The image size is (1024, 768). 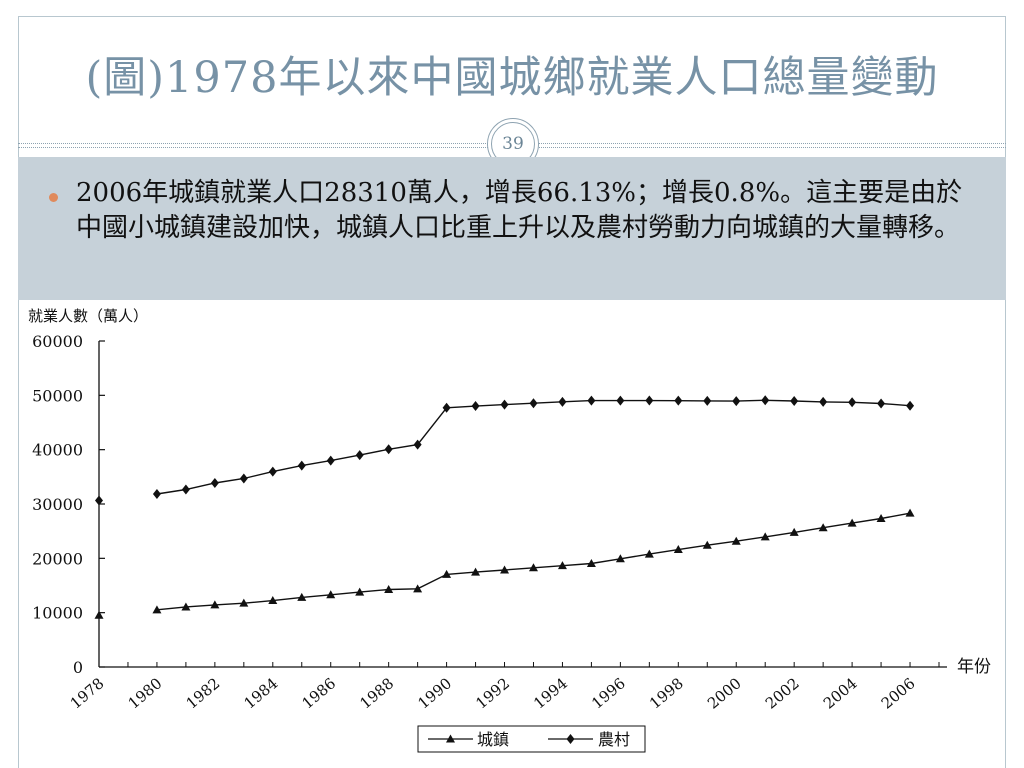 What do you see at coordinates (145, 693) in the screenshot?
I see `x-tick-label: 1980` at bounding box center [145, 693].